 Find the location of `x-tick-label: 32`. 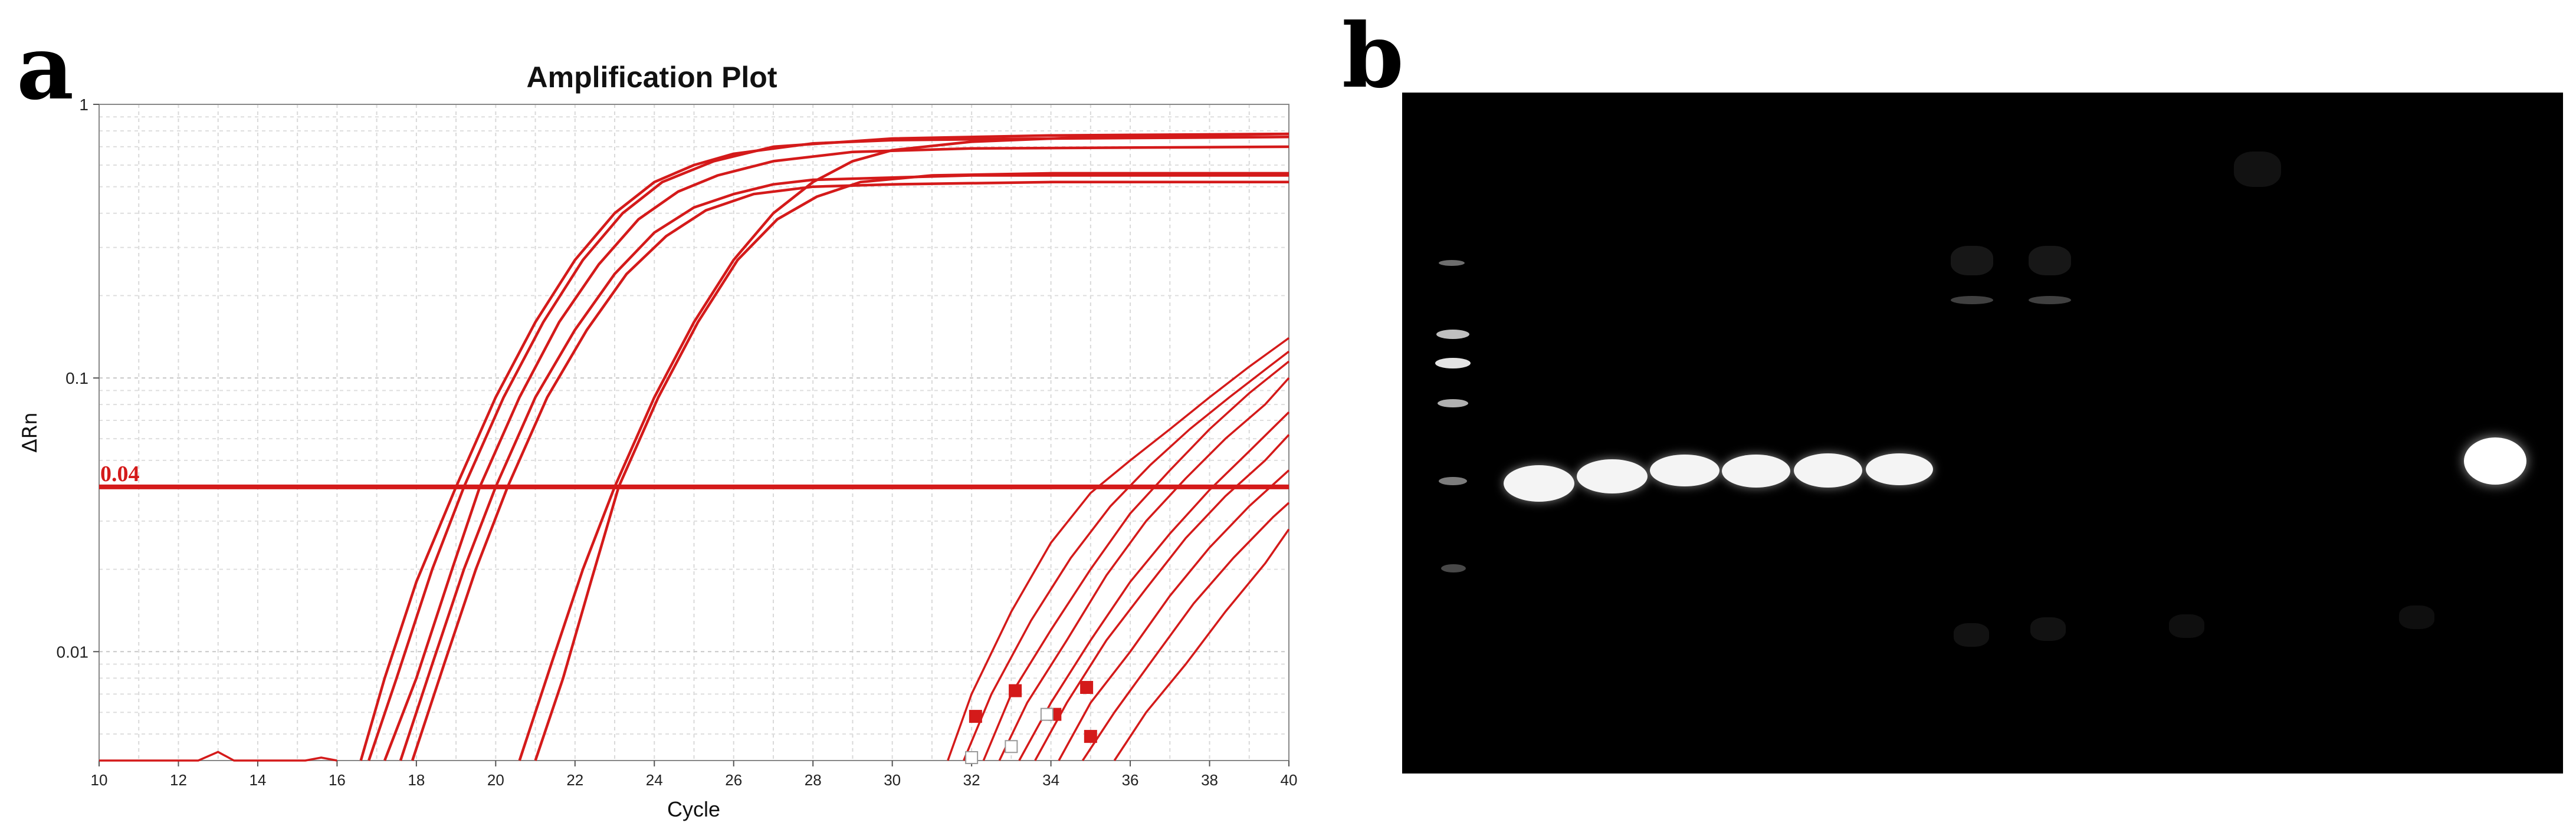

x-tick-label: 32 is located at coordinates (971, 780).